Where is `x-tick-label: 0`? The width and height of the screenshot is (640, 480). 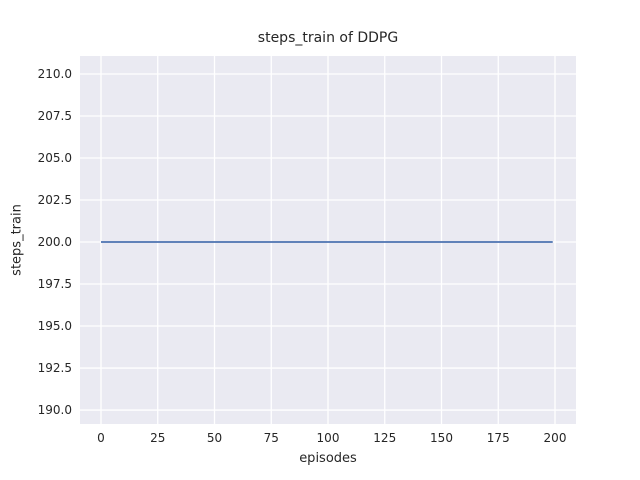 x-tick-label: 0 is located at coordinates (101, 438).